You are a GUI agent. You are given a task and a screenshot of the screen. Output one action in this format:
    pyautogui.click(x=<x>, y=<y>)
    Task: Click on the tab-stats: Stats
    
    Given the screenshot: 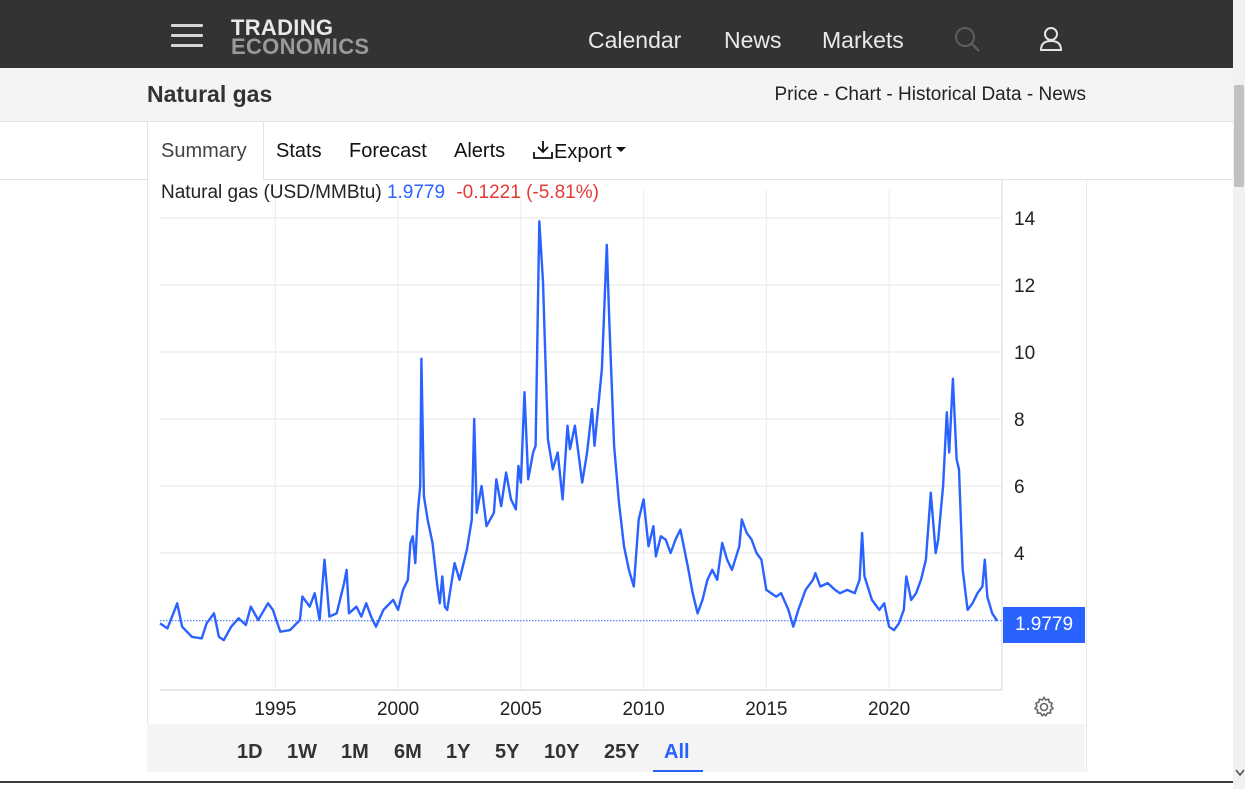 What is the action you would take?
    pyautogui.click(x=299, y=151)
    